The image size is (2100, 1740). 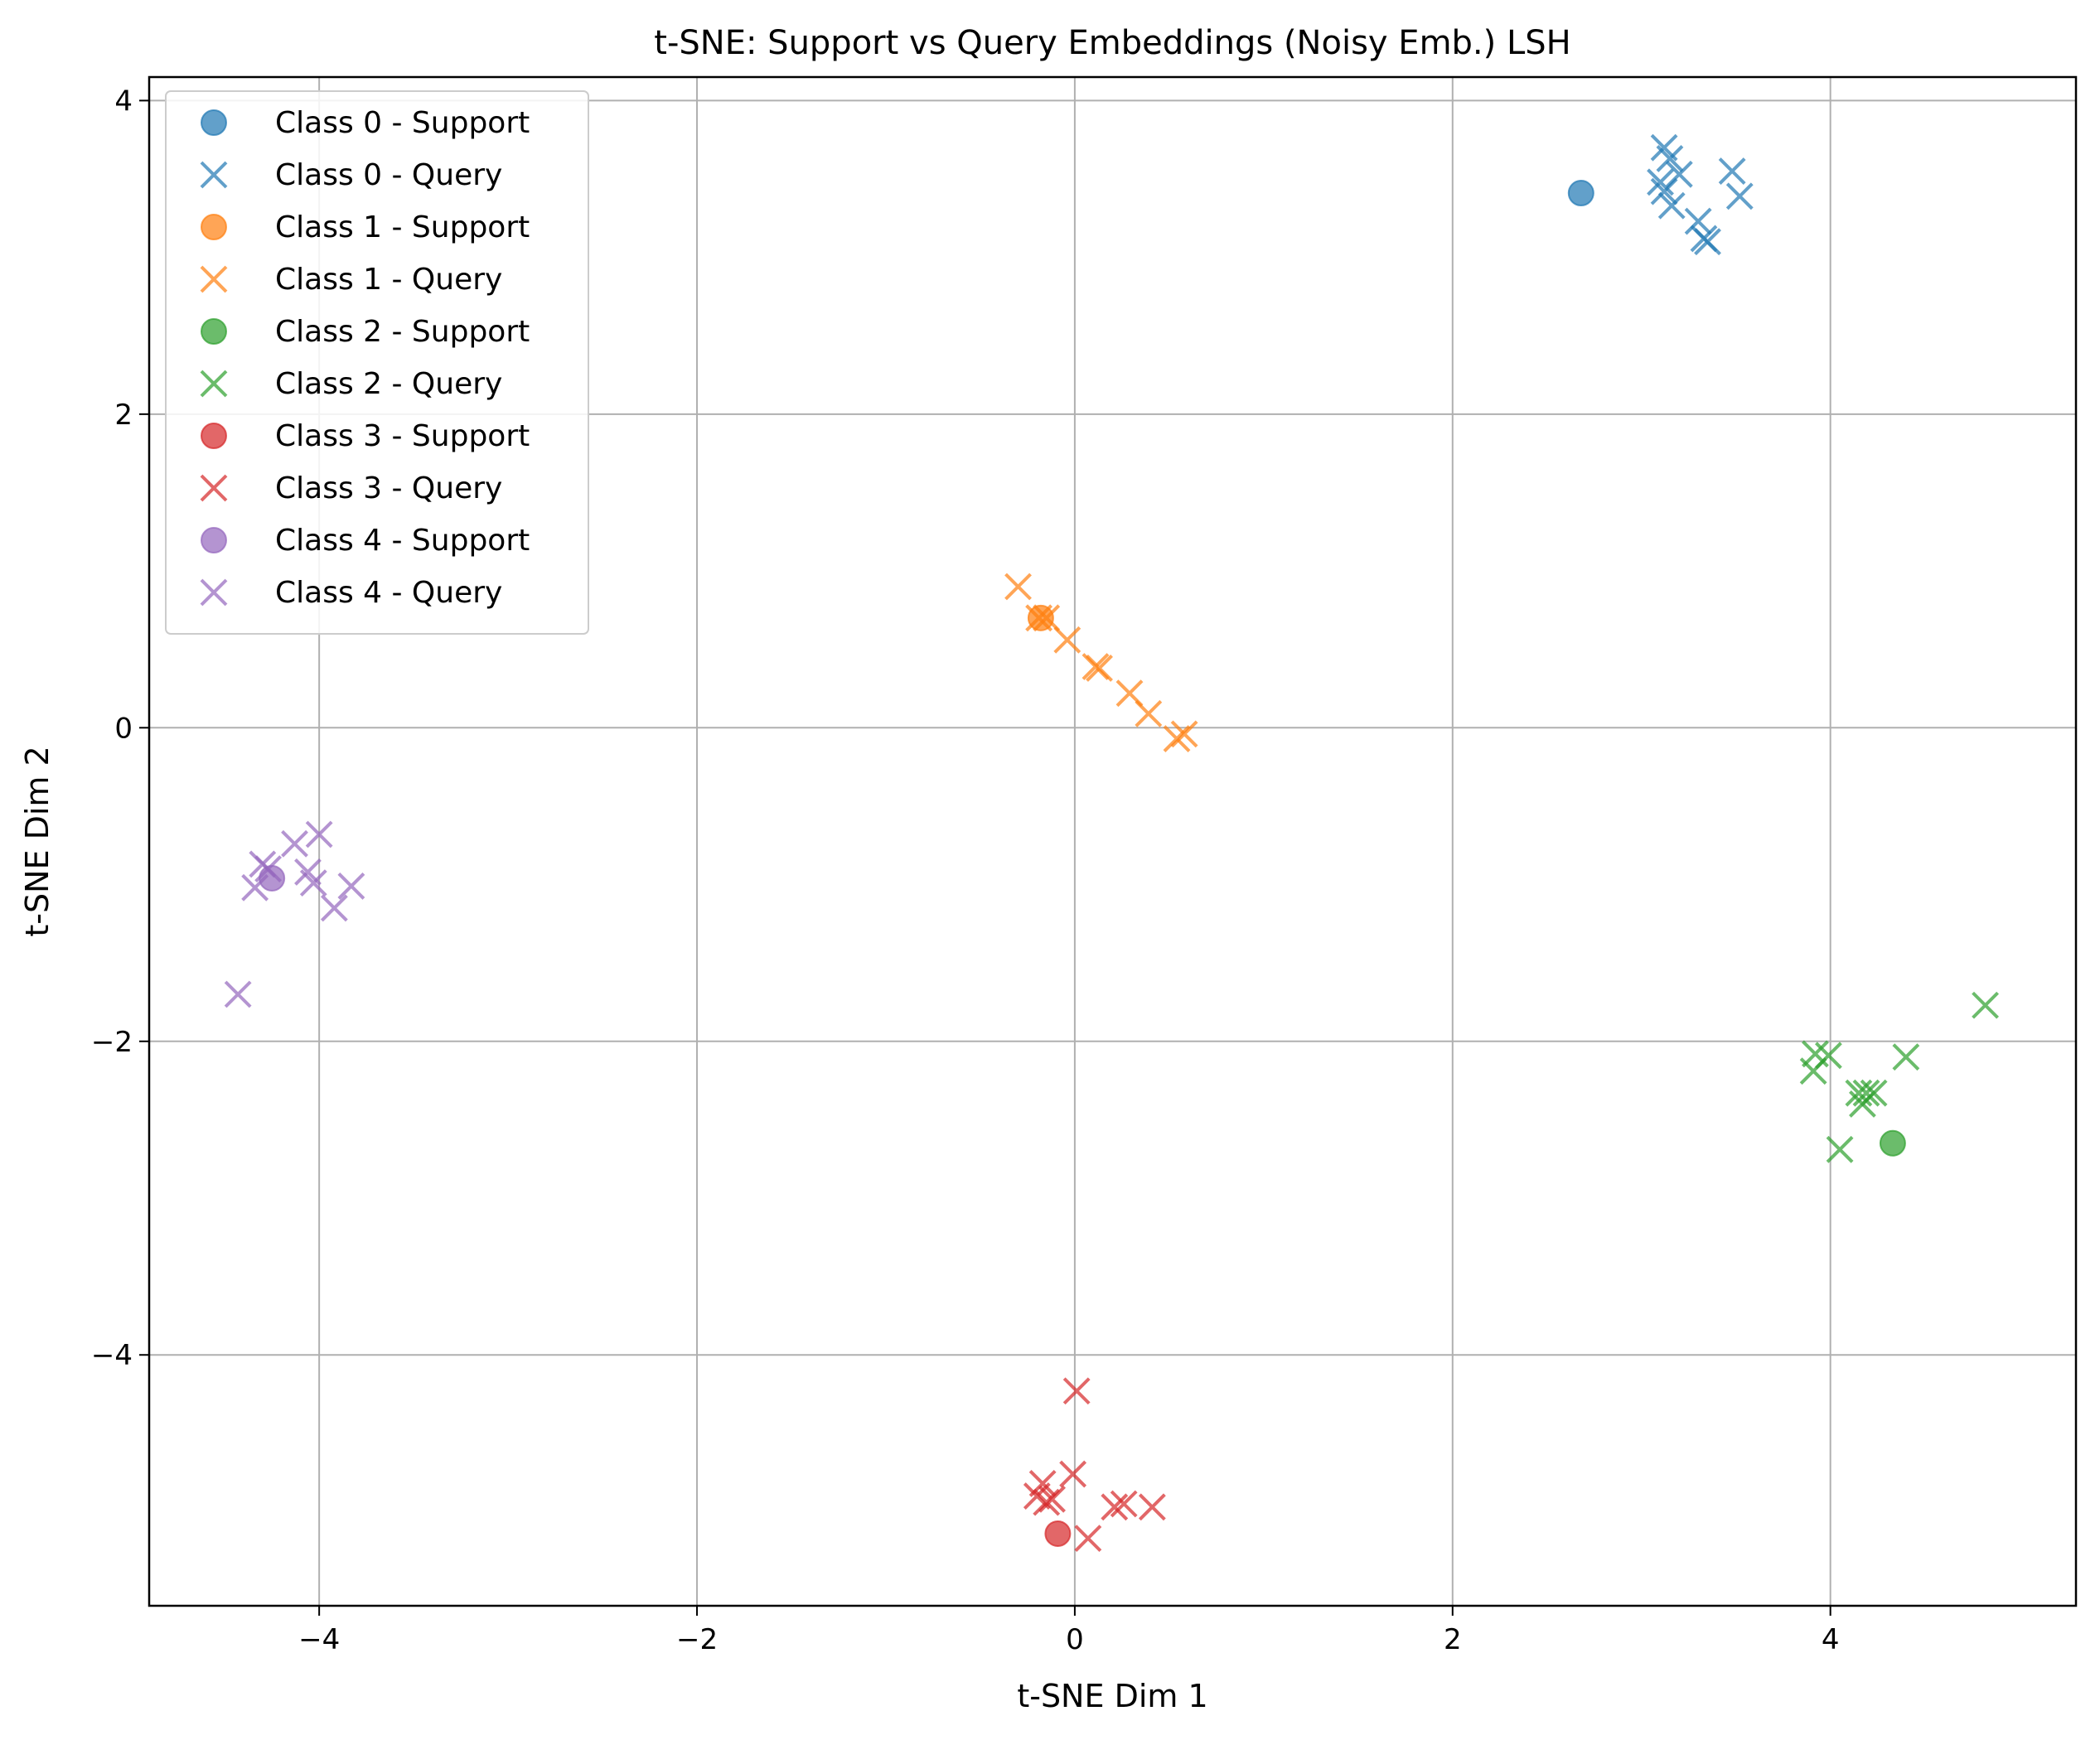 I want to click on y-tick-label: −2, so click(x=112, y=1042).